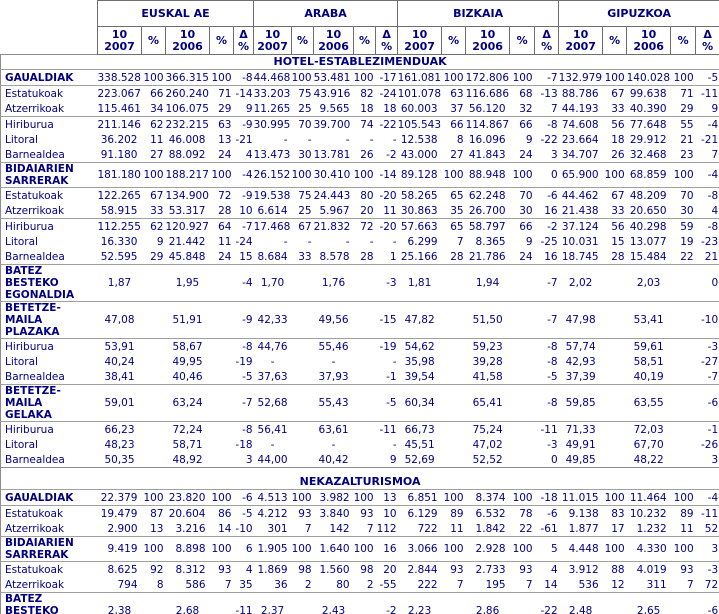 The image size is (719, 614). I want to click on data-cell: 112, so click(386, 528).